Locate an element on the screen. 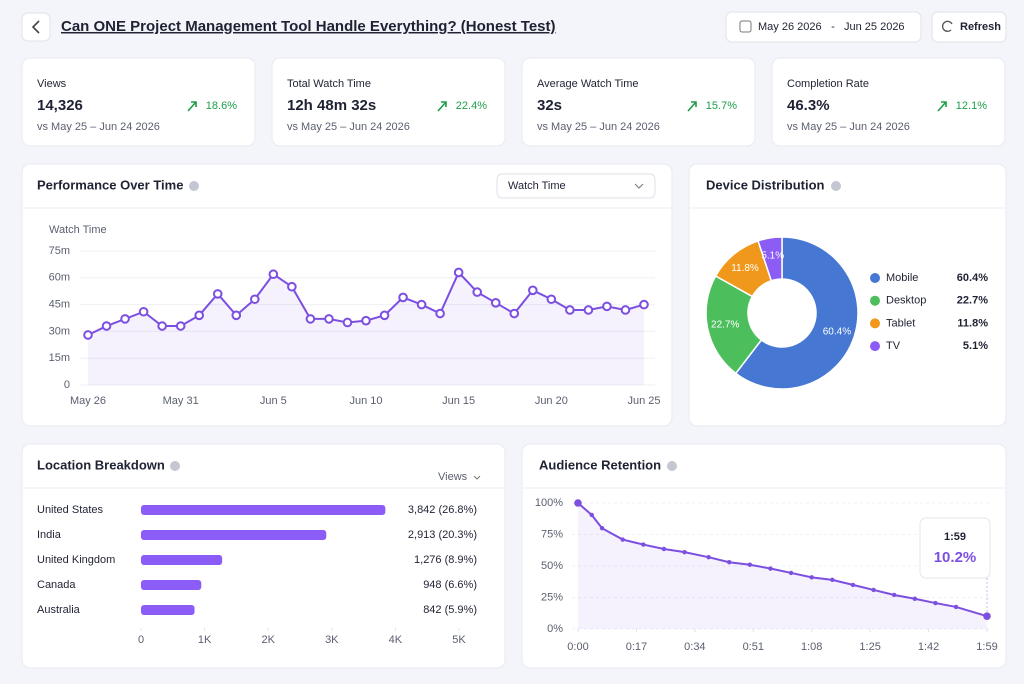  legend-label: Tablet is located at coordinates (900, 323).